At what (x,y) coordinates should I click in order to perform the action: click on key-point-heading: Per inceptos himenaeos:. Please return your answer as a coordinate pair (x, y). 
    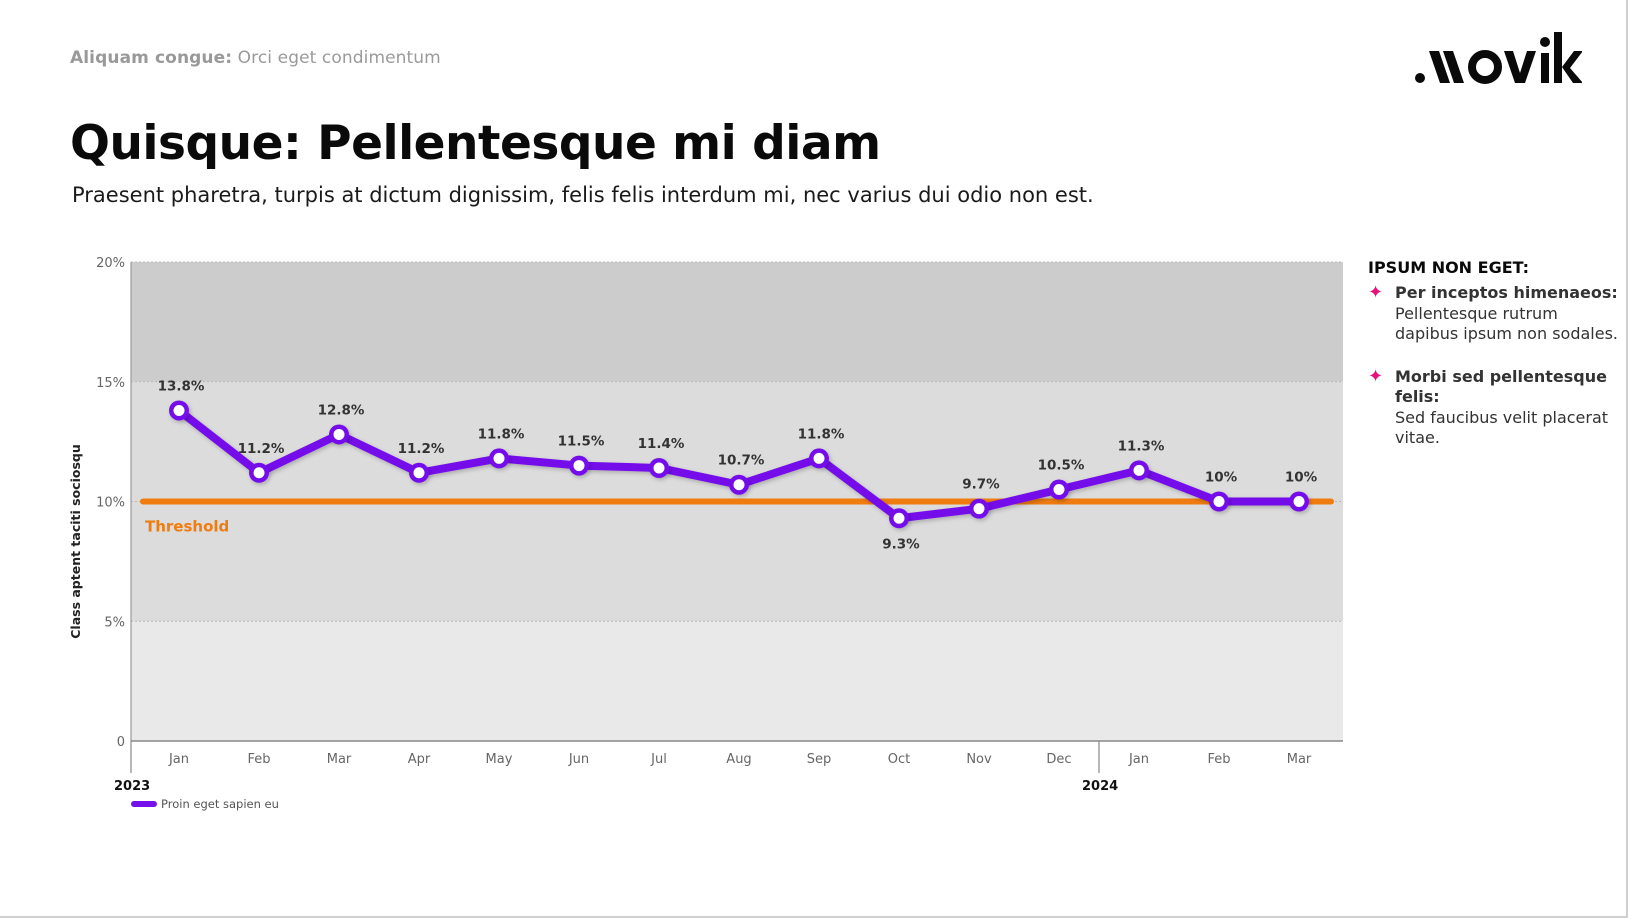
    Looking at the image, I should click on (1506, 292).